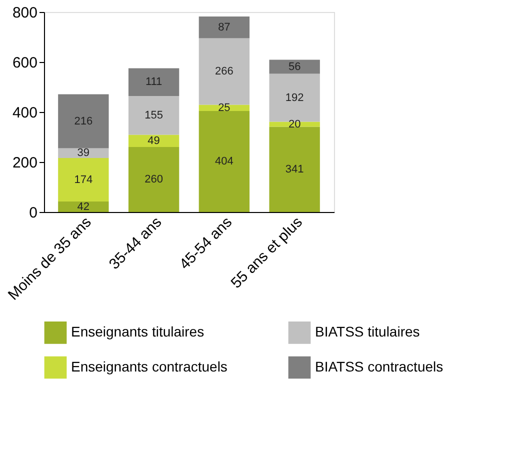  I want to click on data-label: 192, so click(294, 98).